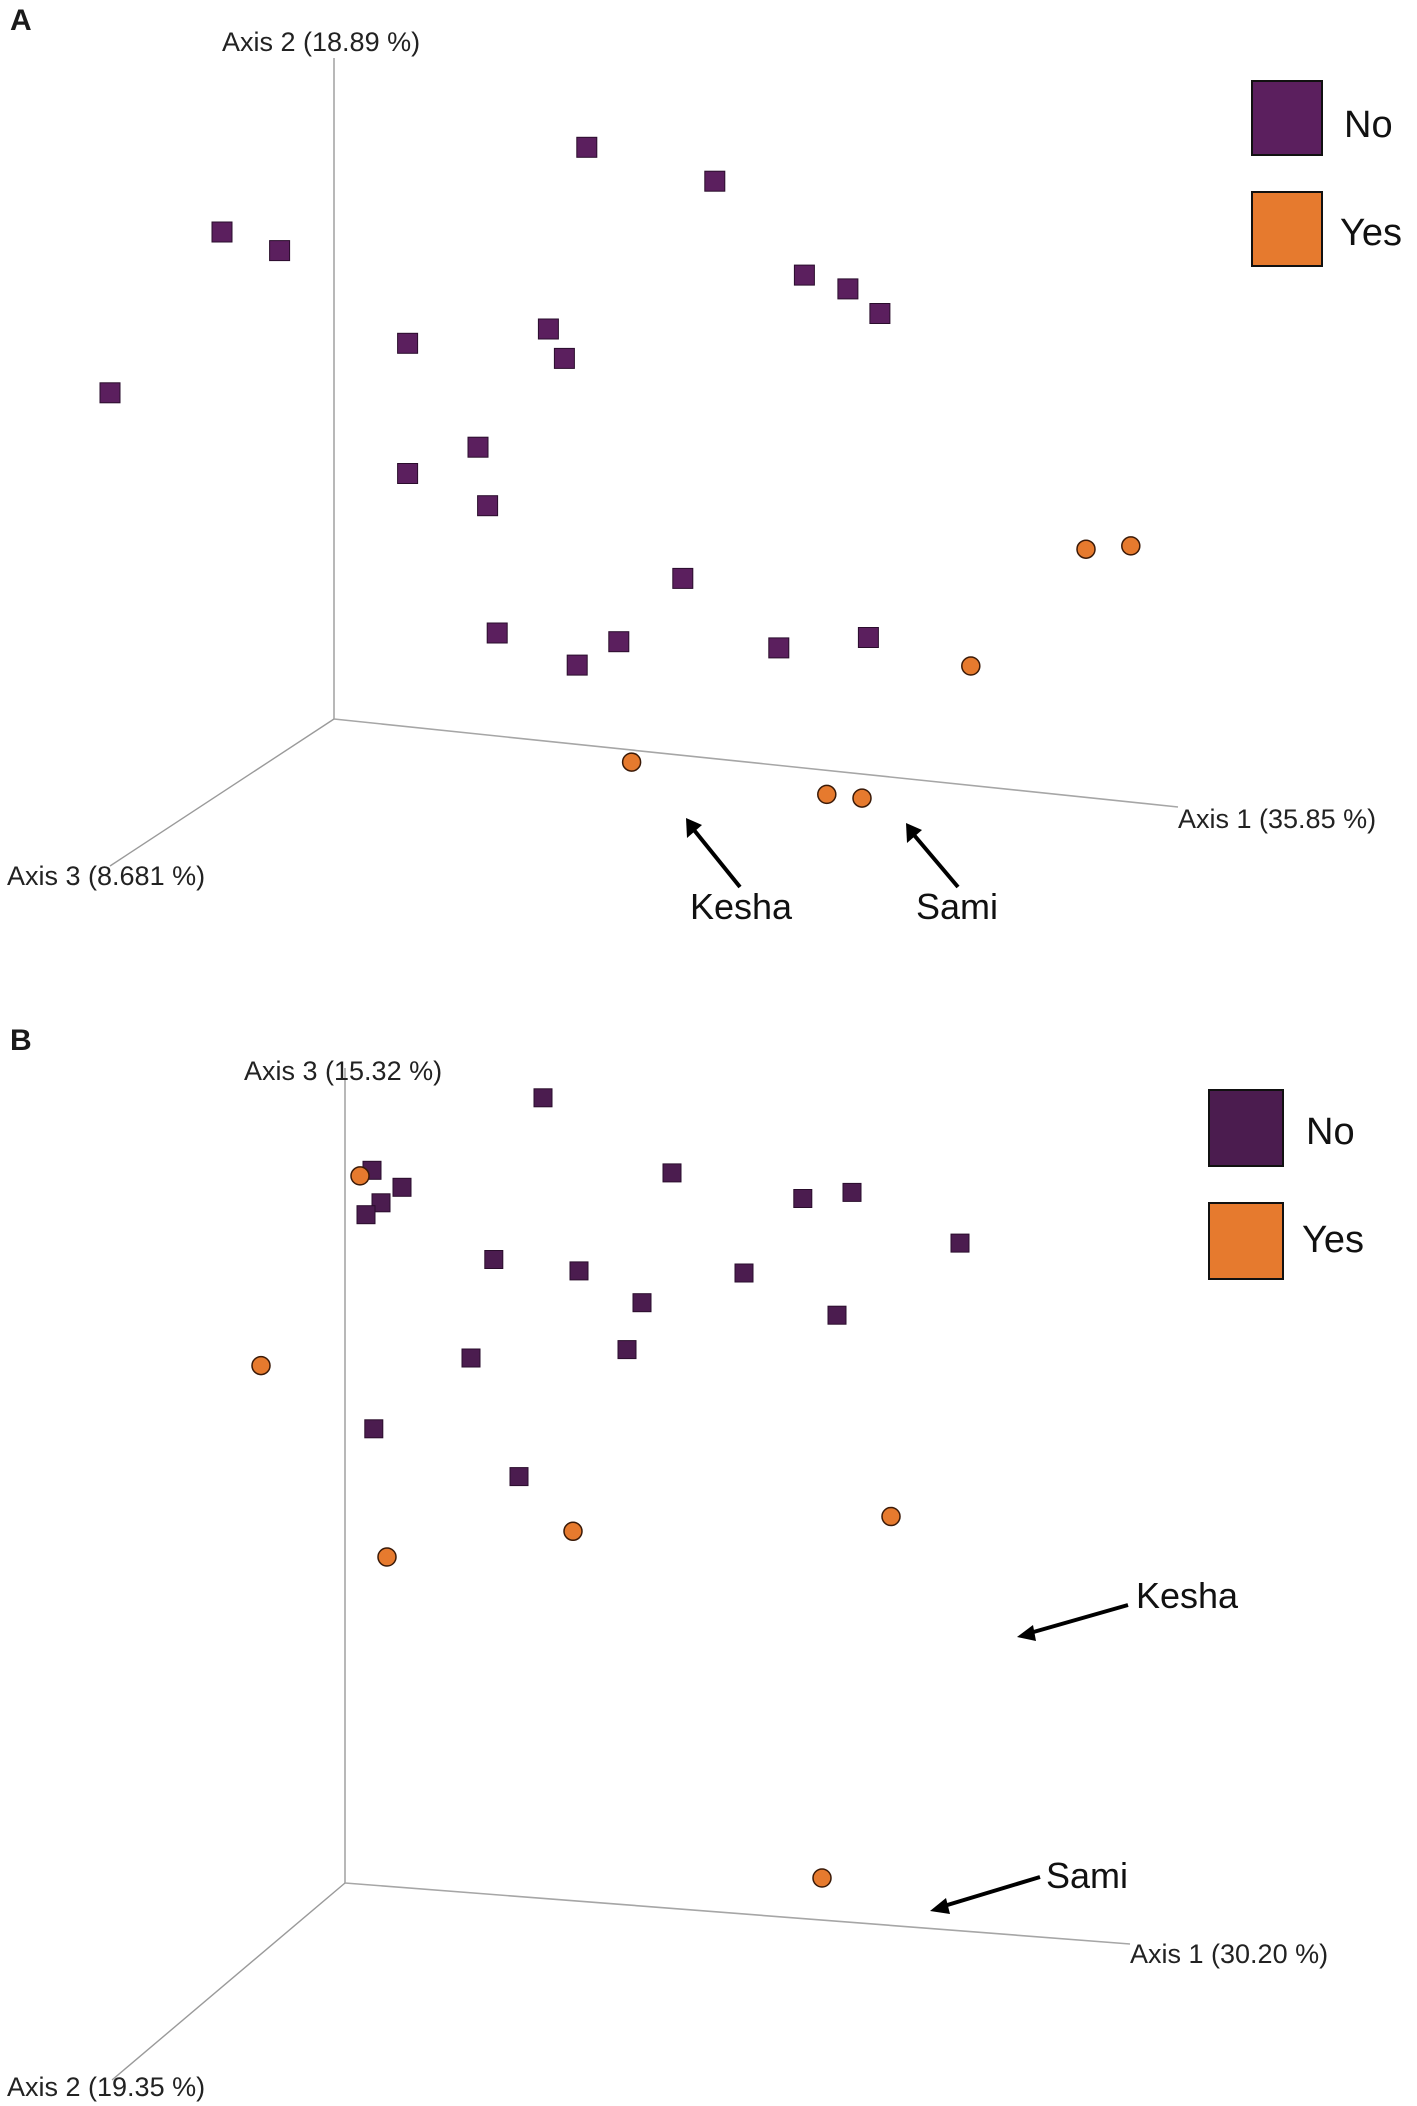 The height and width of the screenshot is (2106, 1417). I want to click on axis-1-label-b: Axis 1 (30.20 %), so click(1229, 1954).